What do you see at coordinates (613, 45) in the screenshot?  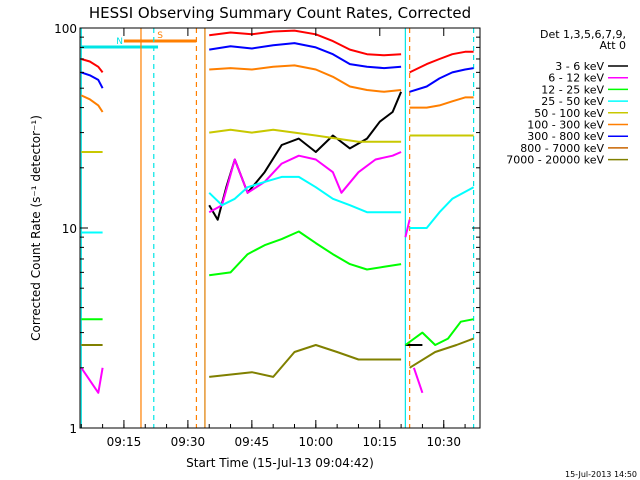 I see `legend-header-1: Att 0` at bounding box center [613, 45].